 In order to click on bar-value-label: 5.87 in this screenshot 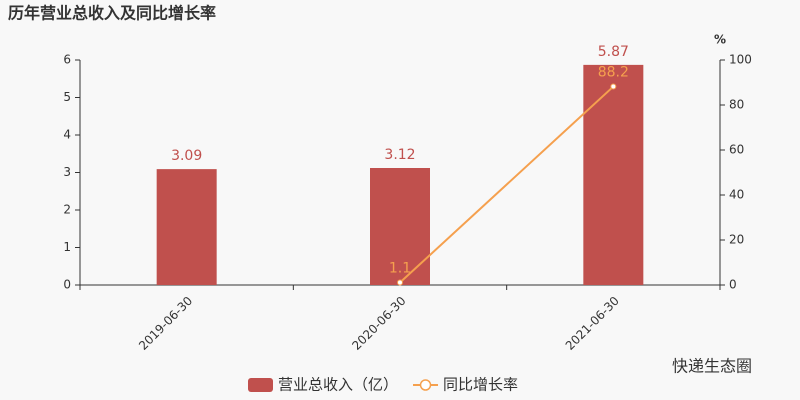, I will do `click(613, 52)`.